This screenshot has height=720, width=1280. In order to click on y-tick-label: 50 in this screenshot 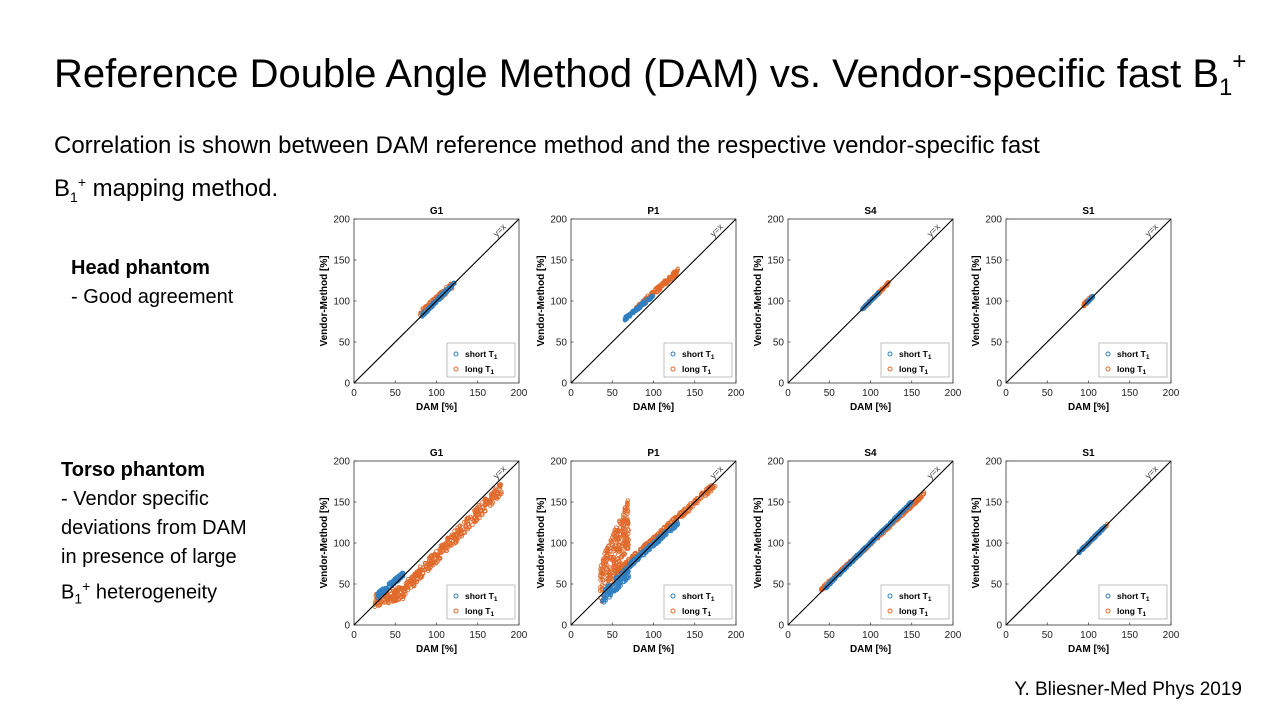, I will do `click(562, 585)`.